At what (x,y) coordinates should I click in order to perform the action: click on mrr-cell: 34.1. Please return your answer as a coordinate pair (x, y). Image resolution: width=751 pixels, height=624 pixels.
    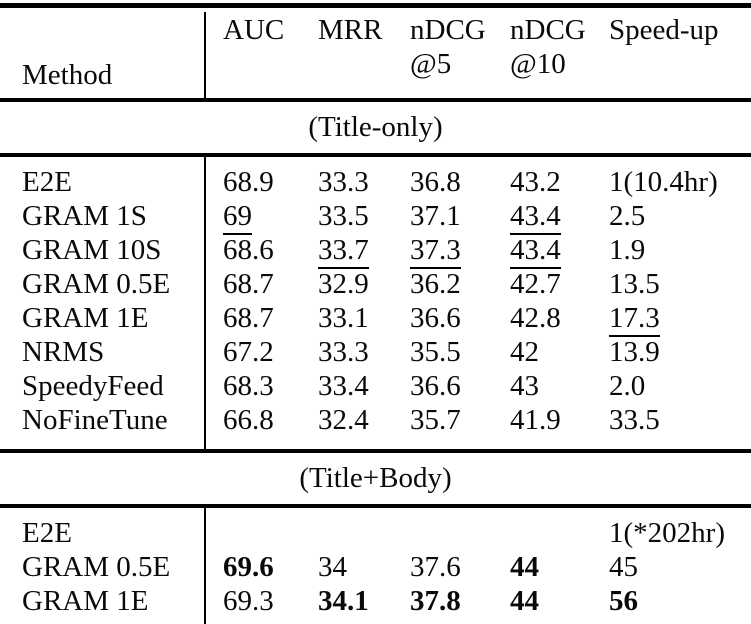
    Looking at the image, I should click on (343, 601).